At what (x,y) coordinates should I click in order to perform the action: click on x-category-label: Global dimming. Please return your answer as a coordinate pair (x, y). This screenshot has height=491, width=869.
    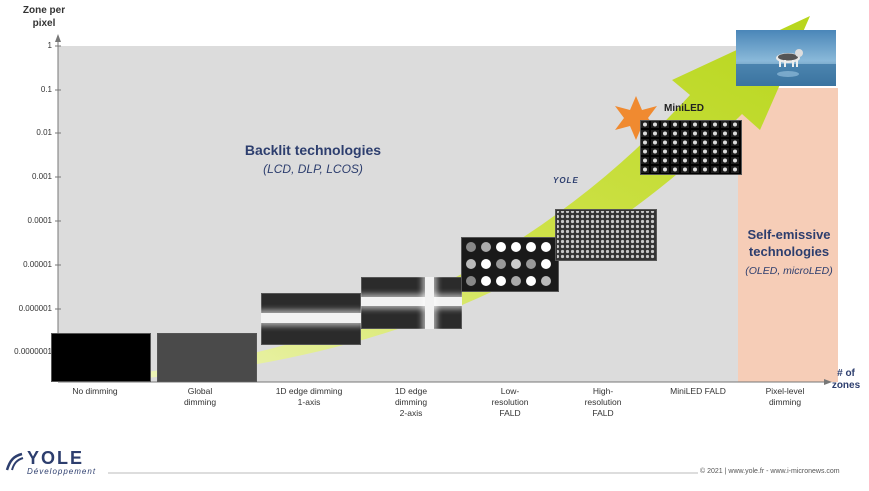
    Looking at the image, I should click on (200, 396).